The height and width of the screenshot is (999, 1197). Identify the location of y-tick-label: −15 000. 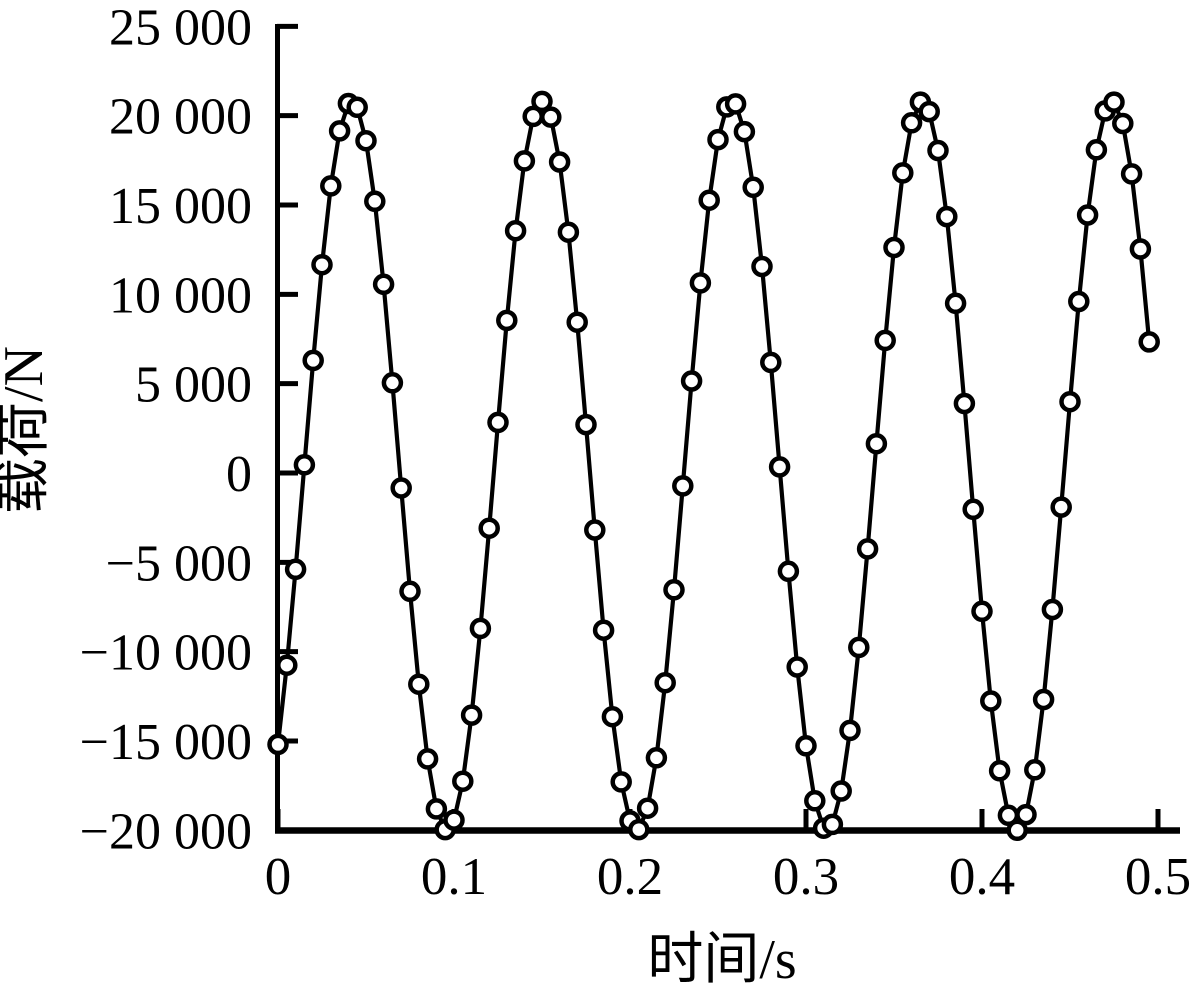
(166, 742).